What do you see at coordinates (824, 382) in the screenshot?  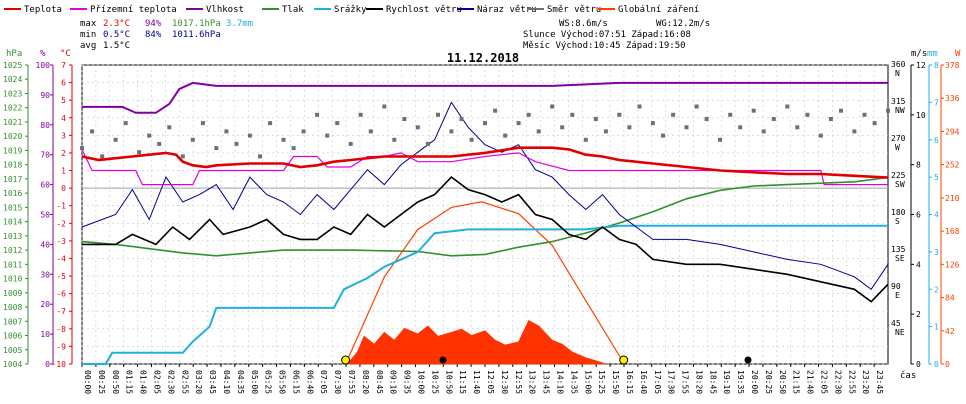 I see `time-tick-label: 22:05` at bounding box center [824, 382].